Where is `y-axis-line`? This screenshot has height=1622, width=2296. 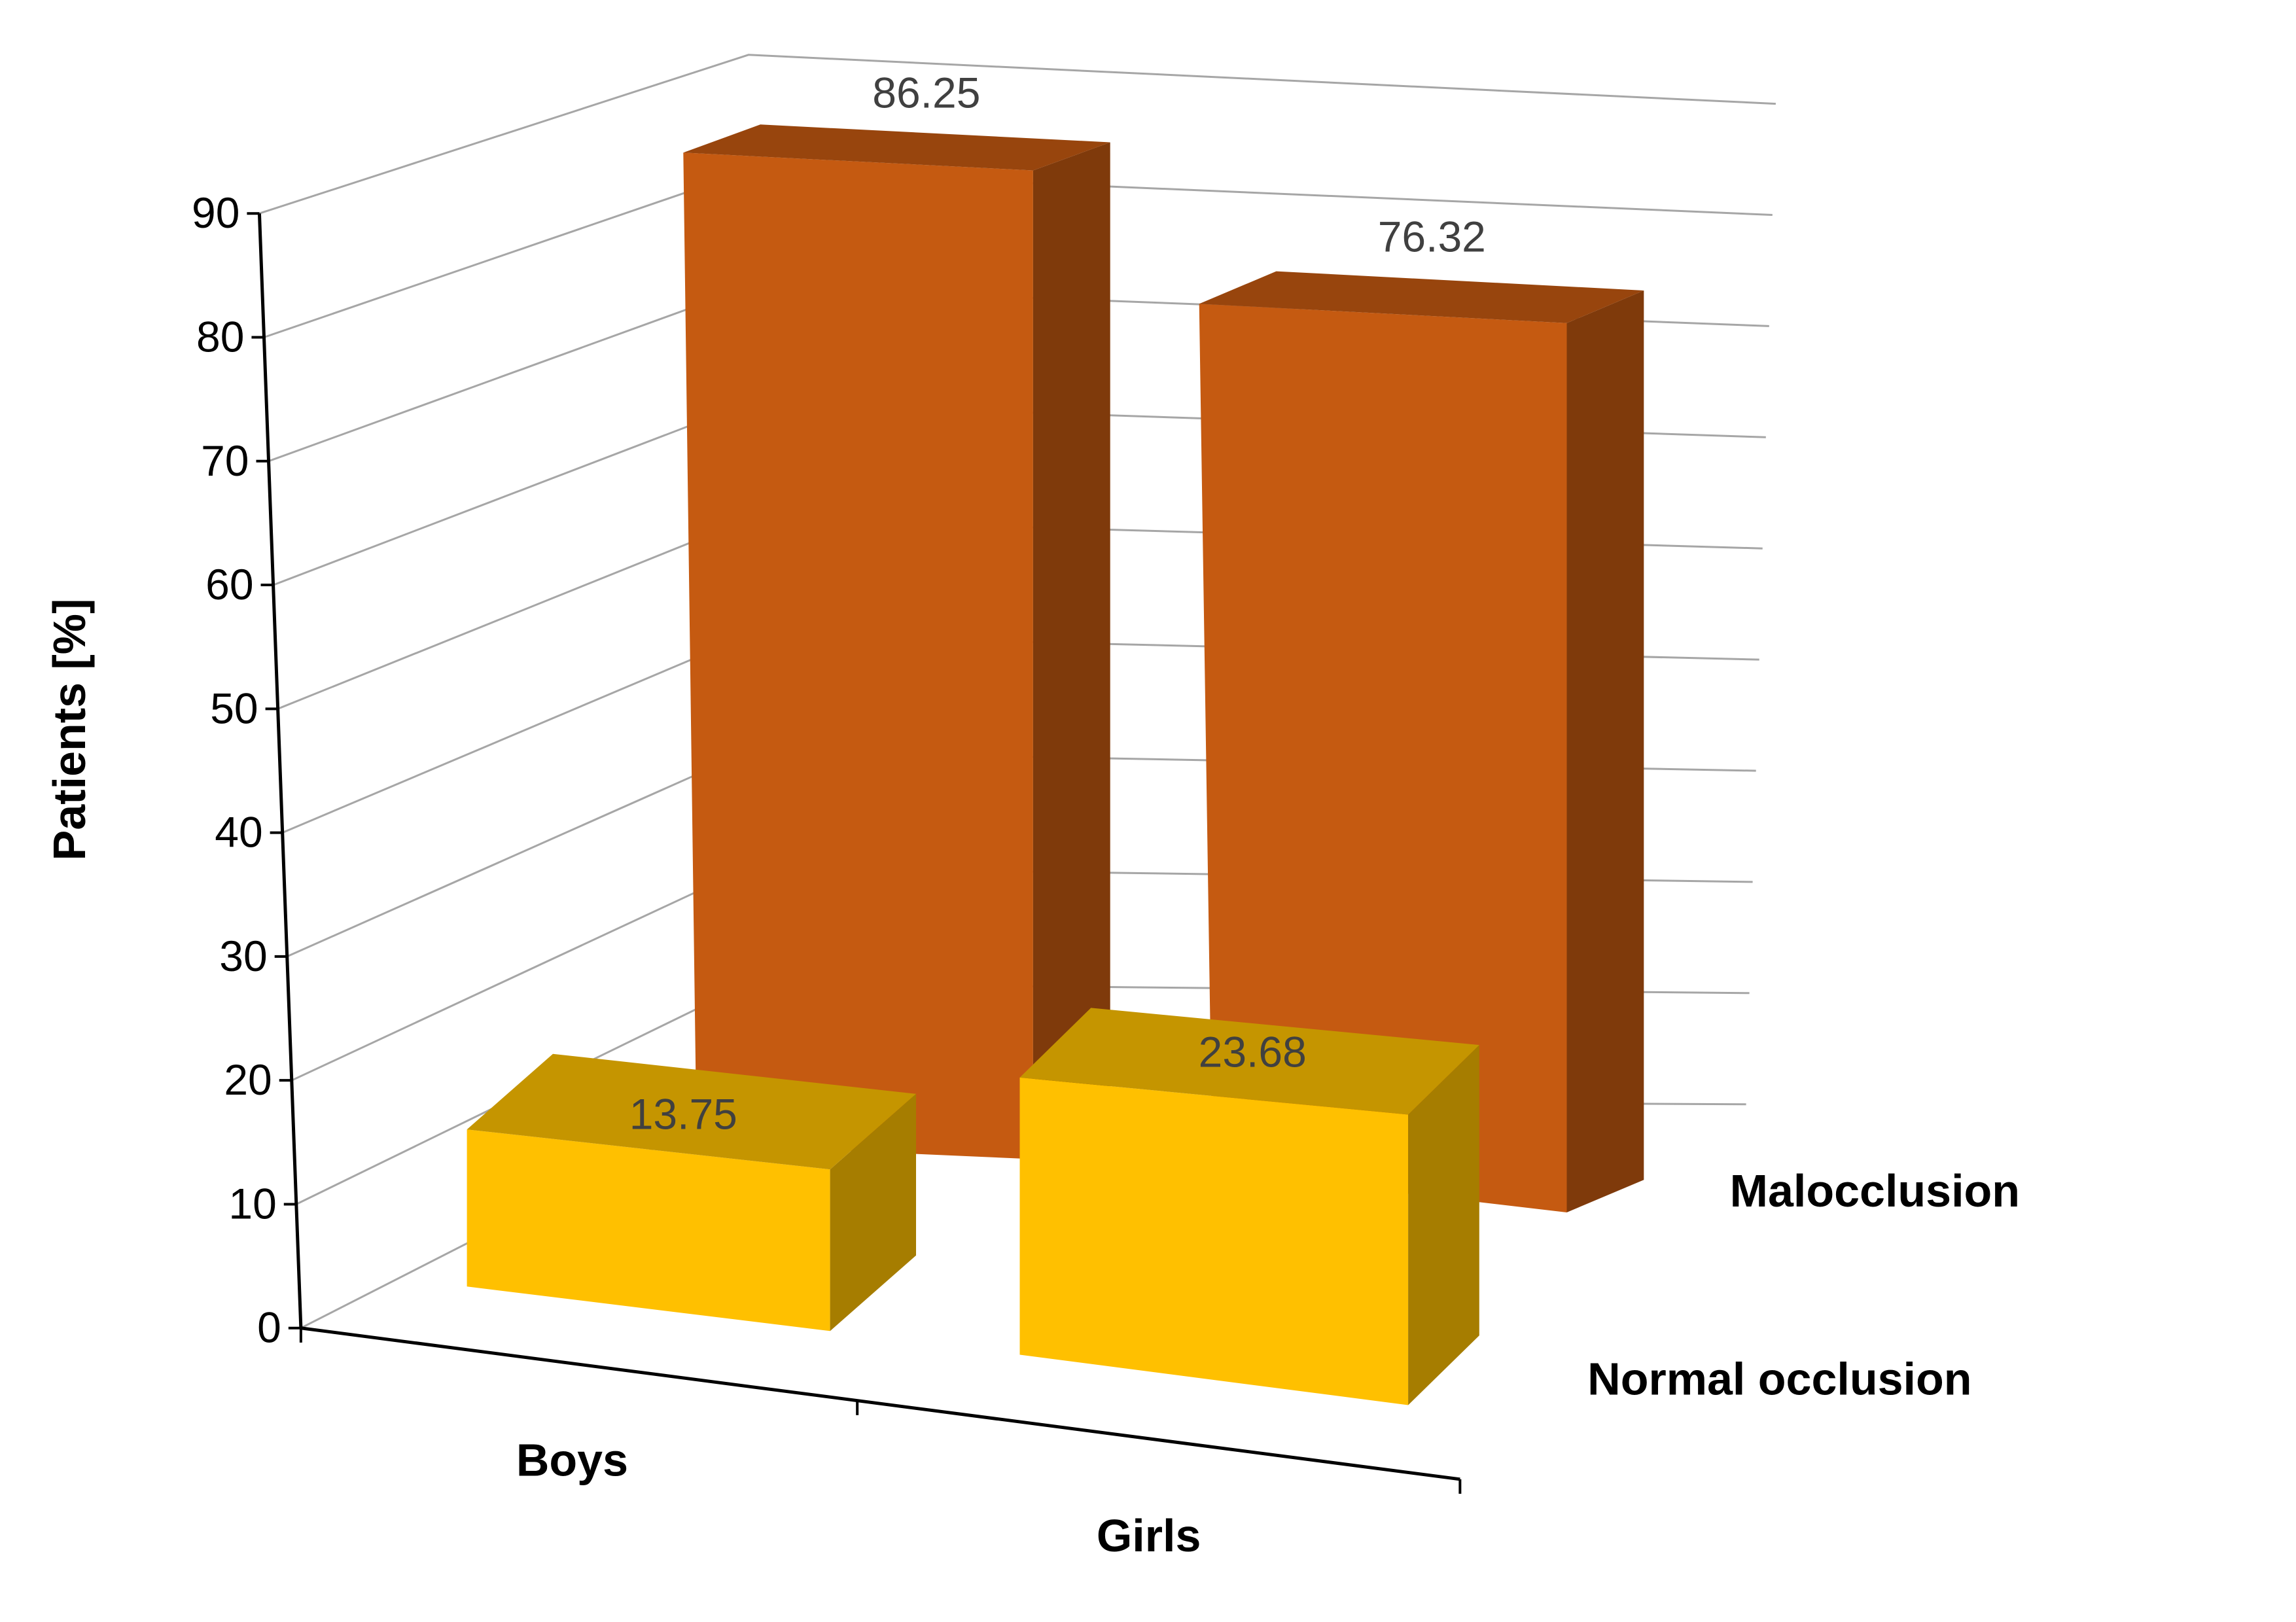
y-axis-line is located at coordinates (280, 770).